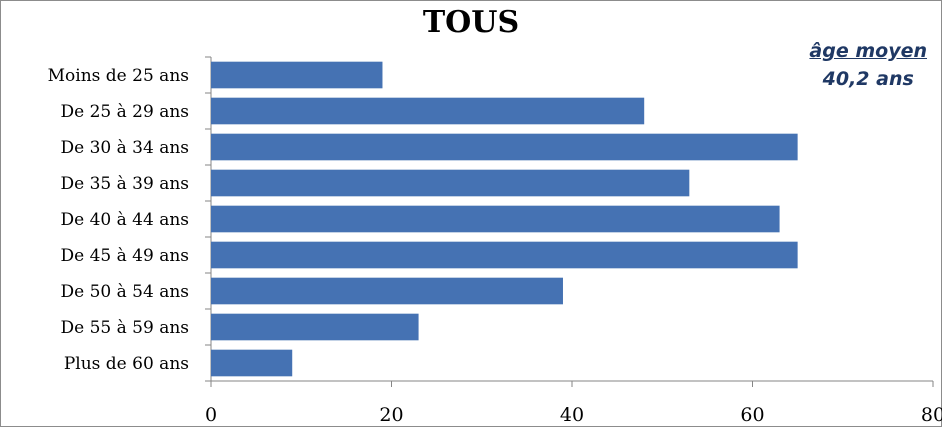 This screenshot has width=942, height=427. Describe the element at coordinates (124, 220) in the screenshot. I see `category-label: De 40 à 44 ans` at that location.